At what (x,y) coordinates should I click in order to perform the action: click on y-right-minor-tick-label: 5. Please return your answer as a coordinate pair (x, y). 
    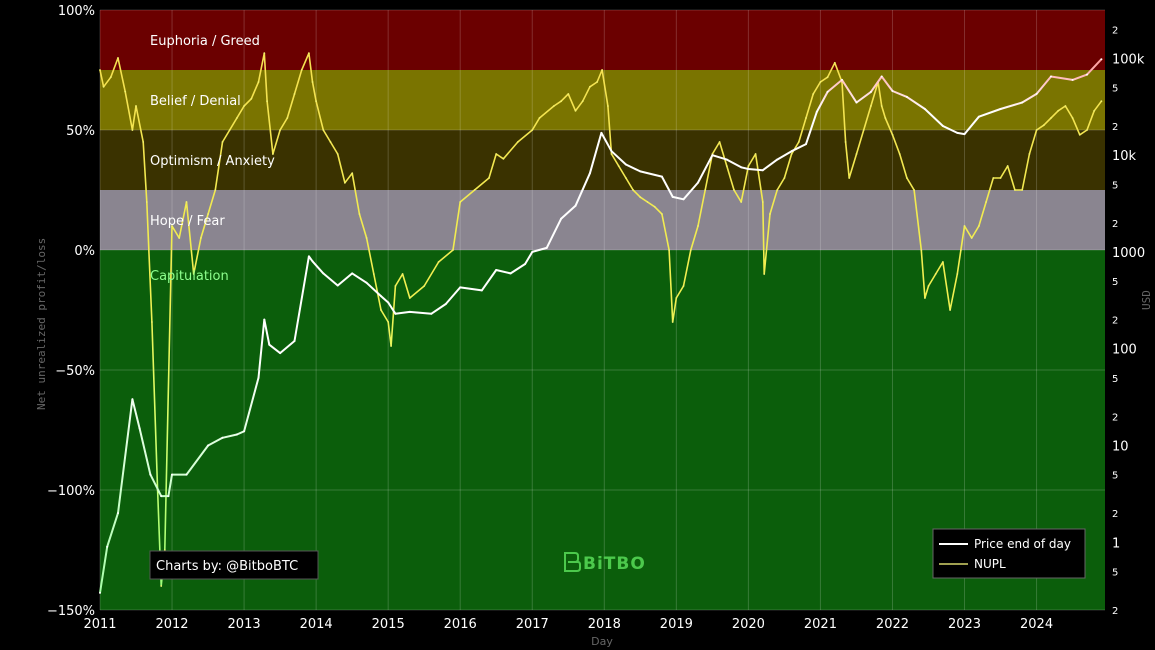
    Looking at the image, I should click on (1115, 572).